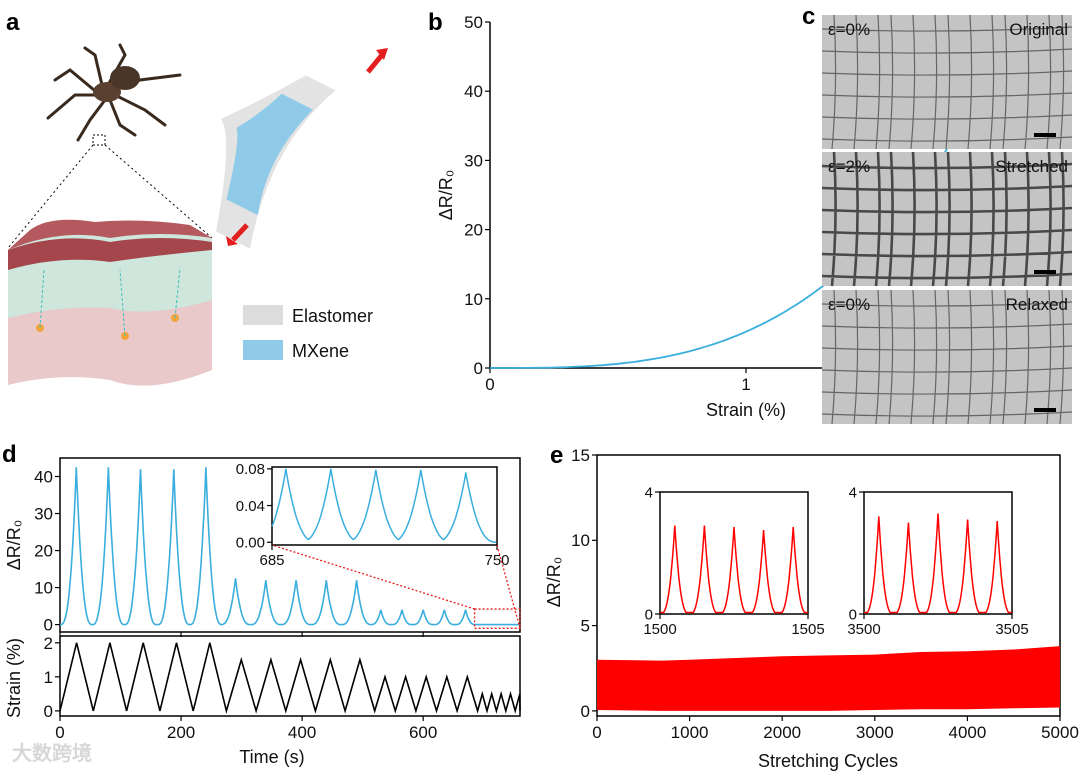  I want to click on y-axis-label-b: ΔR/R₀, so click(446, 195).